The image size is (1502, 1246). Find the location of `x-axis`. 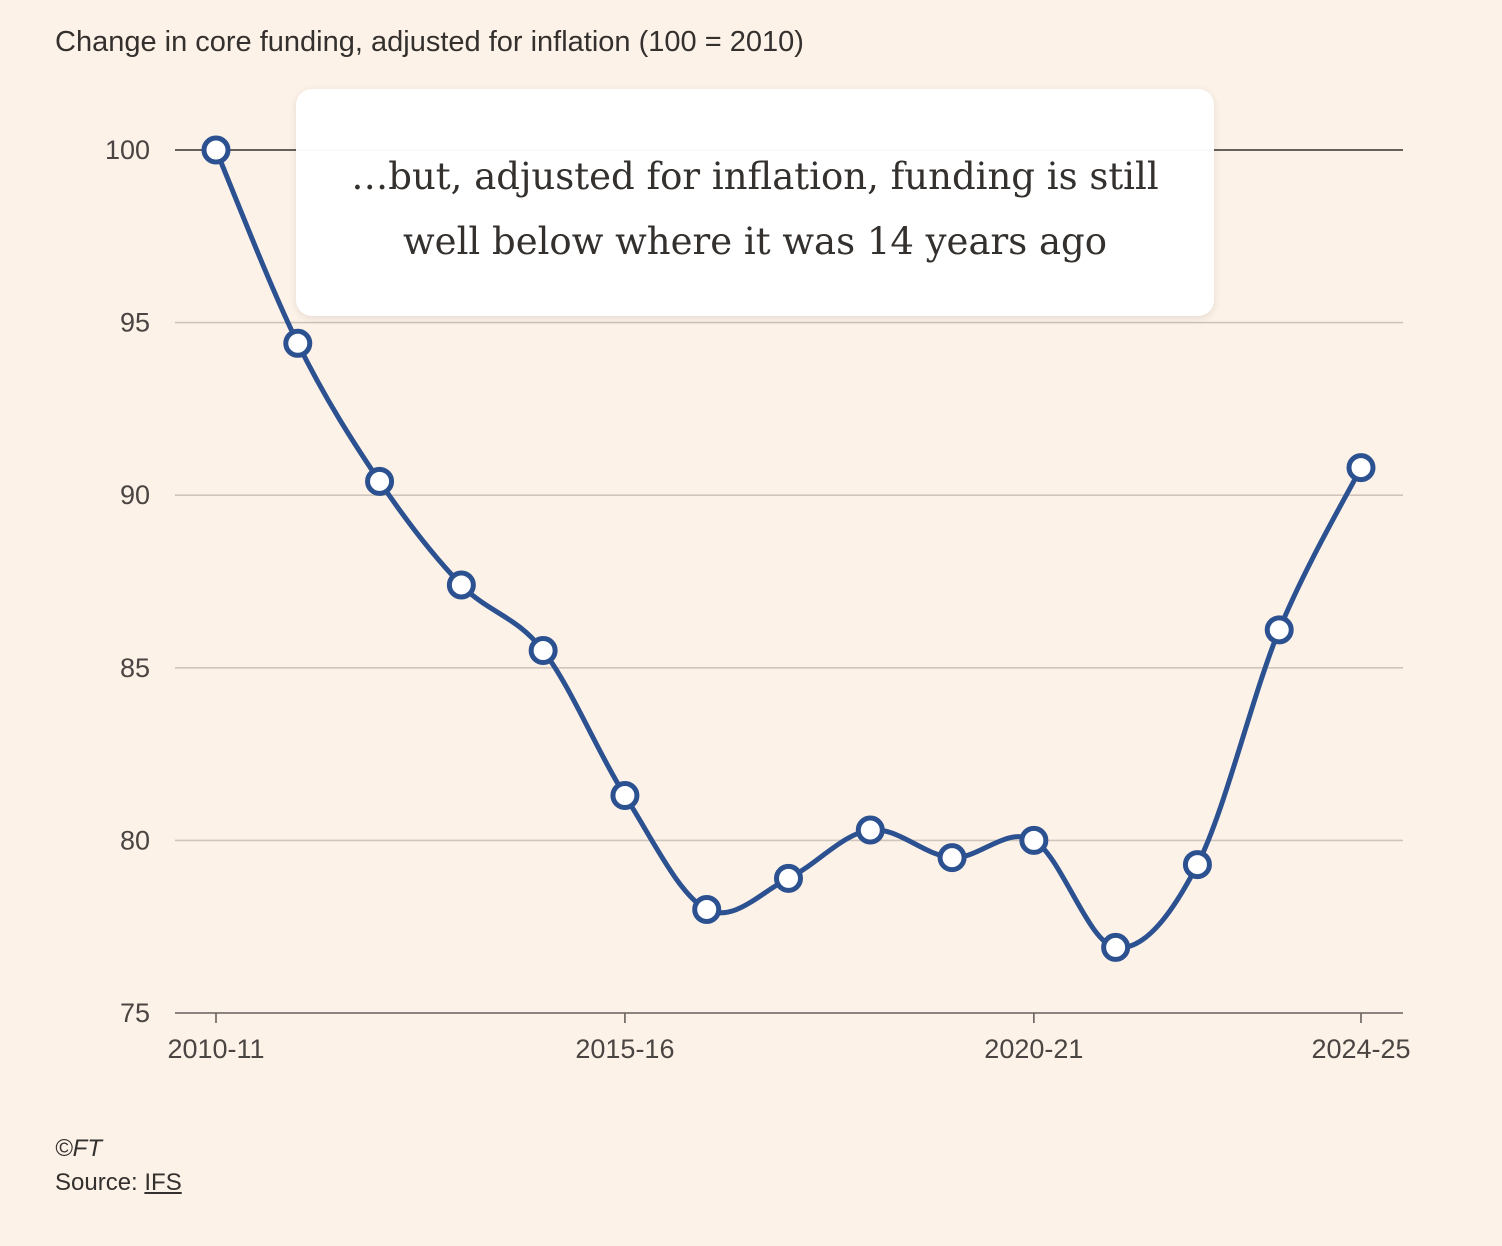

x-axis is located at coordinates (789, 1017).